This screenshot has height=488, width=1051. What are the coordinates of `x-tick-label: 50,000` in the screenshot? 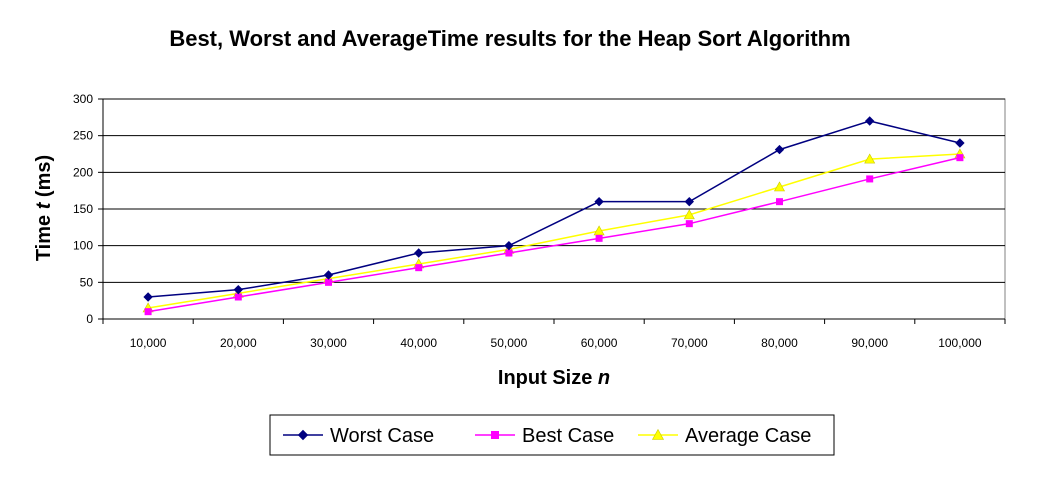 It's located at (509, 343).